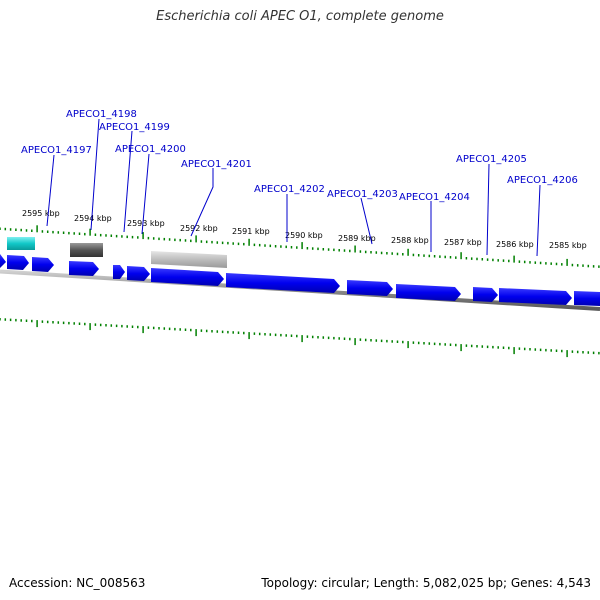 The height and width of the screenshot is (600, 600). I want to click on gene-label: APECO1_4202, so click(289, 189).